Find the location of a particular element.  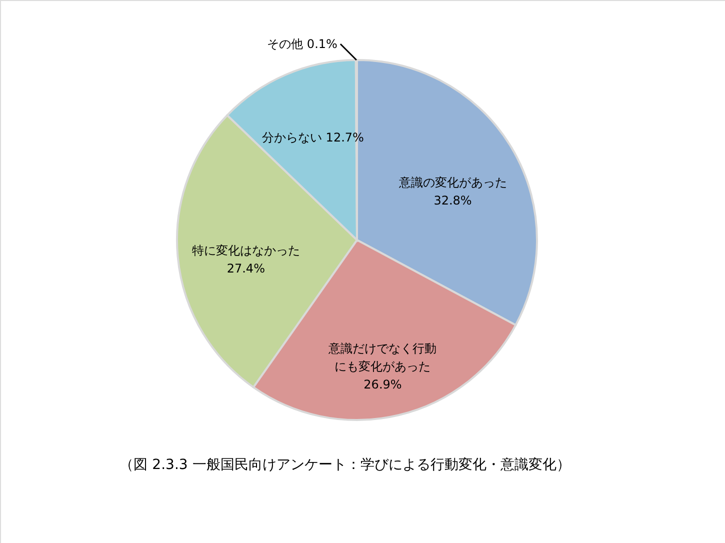

slice-label: 特に変化はなかった is located at coordinates (246, 251).